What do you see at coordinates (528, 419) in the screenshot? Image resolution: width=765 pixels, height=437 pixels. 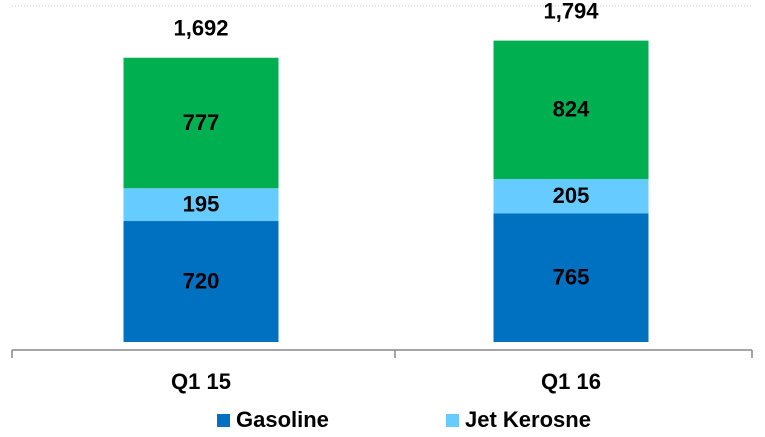 I see `legend-label: Jet Kerosne` at bounding box center [528, 419].